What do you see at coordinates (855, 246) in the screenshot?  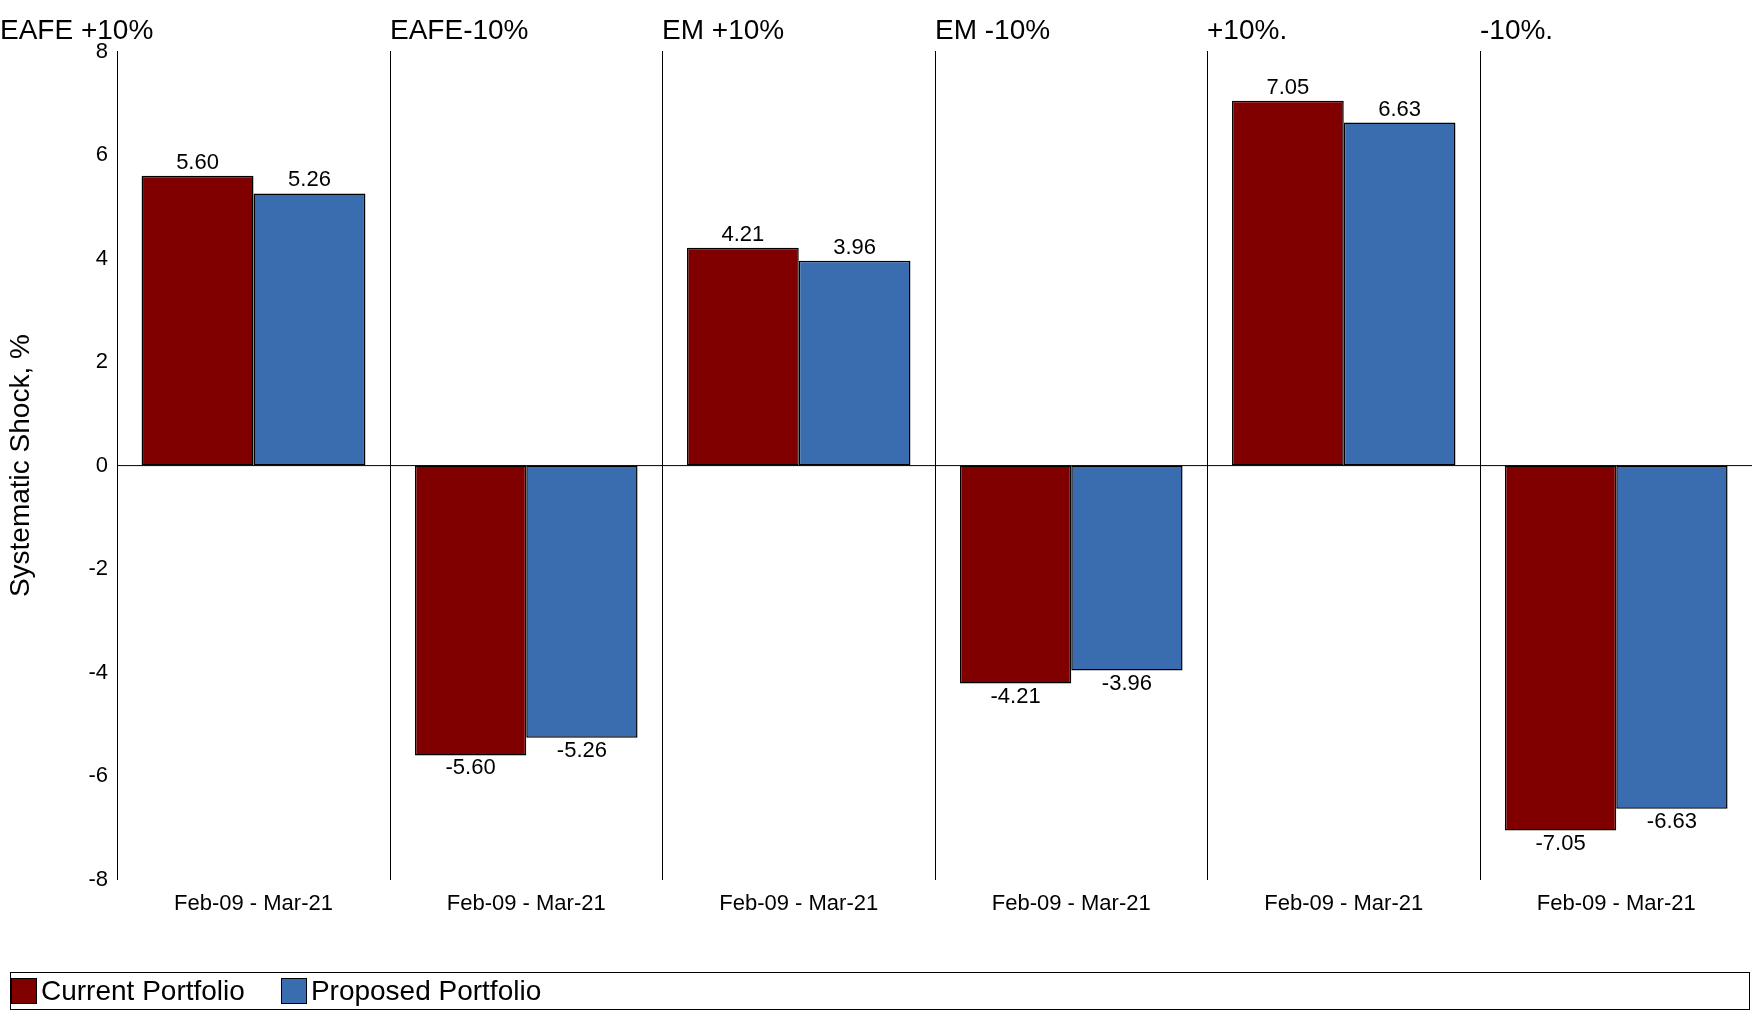 I see `data-label: 3.96` at bounding box center [855, 246].